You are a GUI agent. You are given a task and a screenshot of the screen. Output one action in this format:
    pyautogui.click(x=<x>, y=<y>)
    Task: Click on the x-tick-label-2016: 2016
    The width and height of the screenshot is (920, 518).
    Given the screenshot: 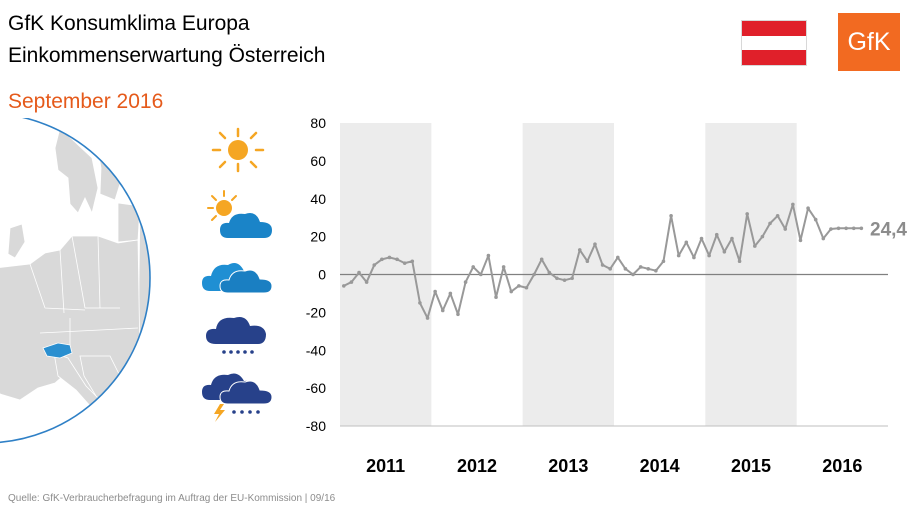 What is the action you would take?
    pyautogui.click(x=842, y=466)
    